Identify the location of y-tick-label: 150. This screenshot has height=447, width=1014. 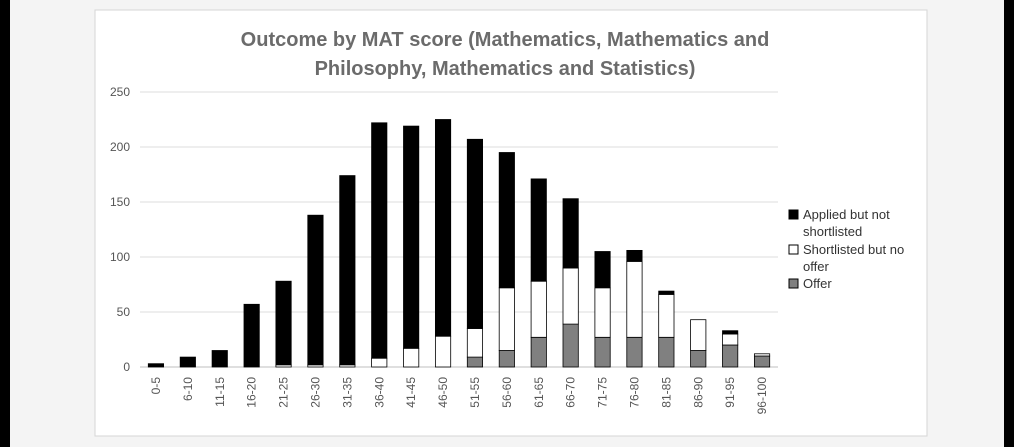
(120, 202).